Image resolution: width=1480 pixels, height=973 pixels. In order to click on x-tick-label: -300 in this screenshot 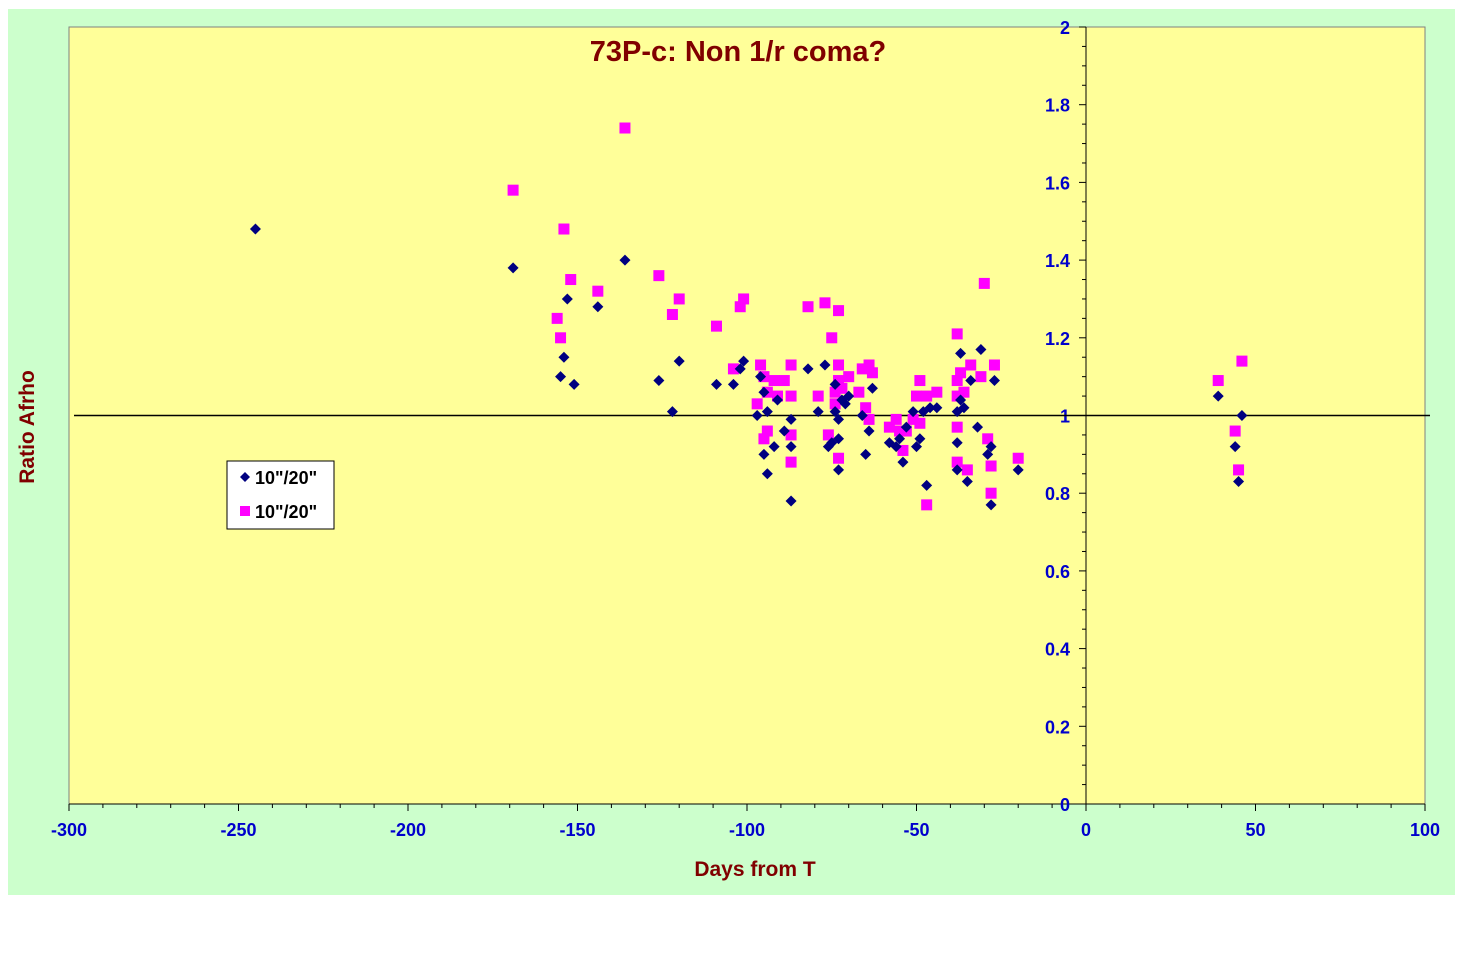, I will do `click(69, 830)`.